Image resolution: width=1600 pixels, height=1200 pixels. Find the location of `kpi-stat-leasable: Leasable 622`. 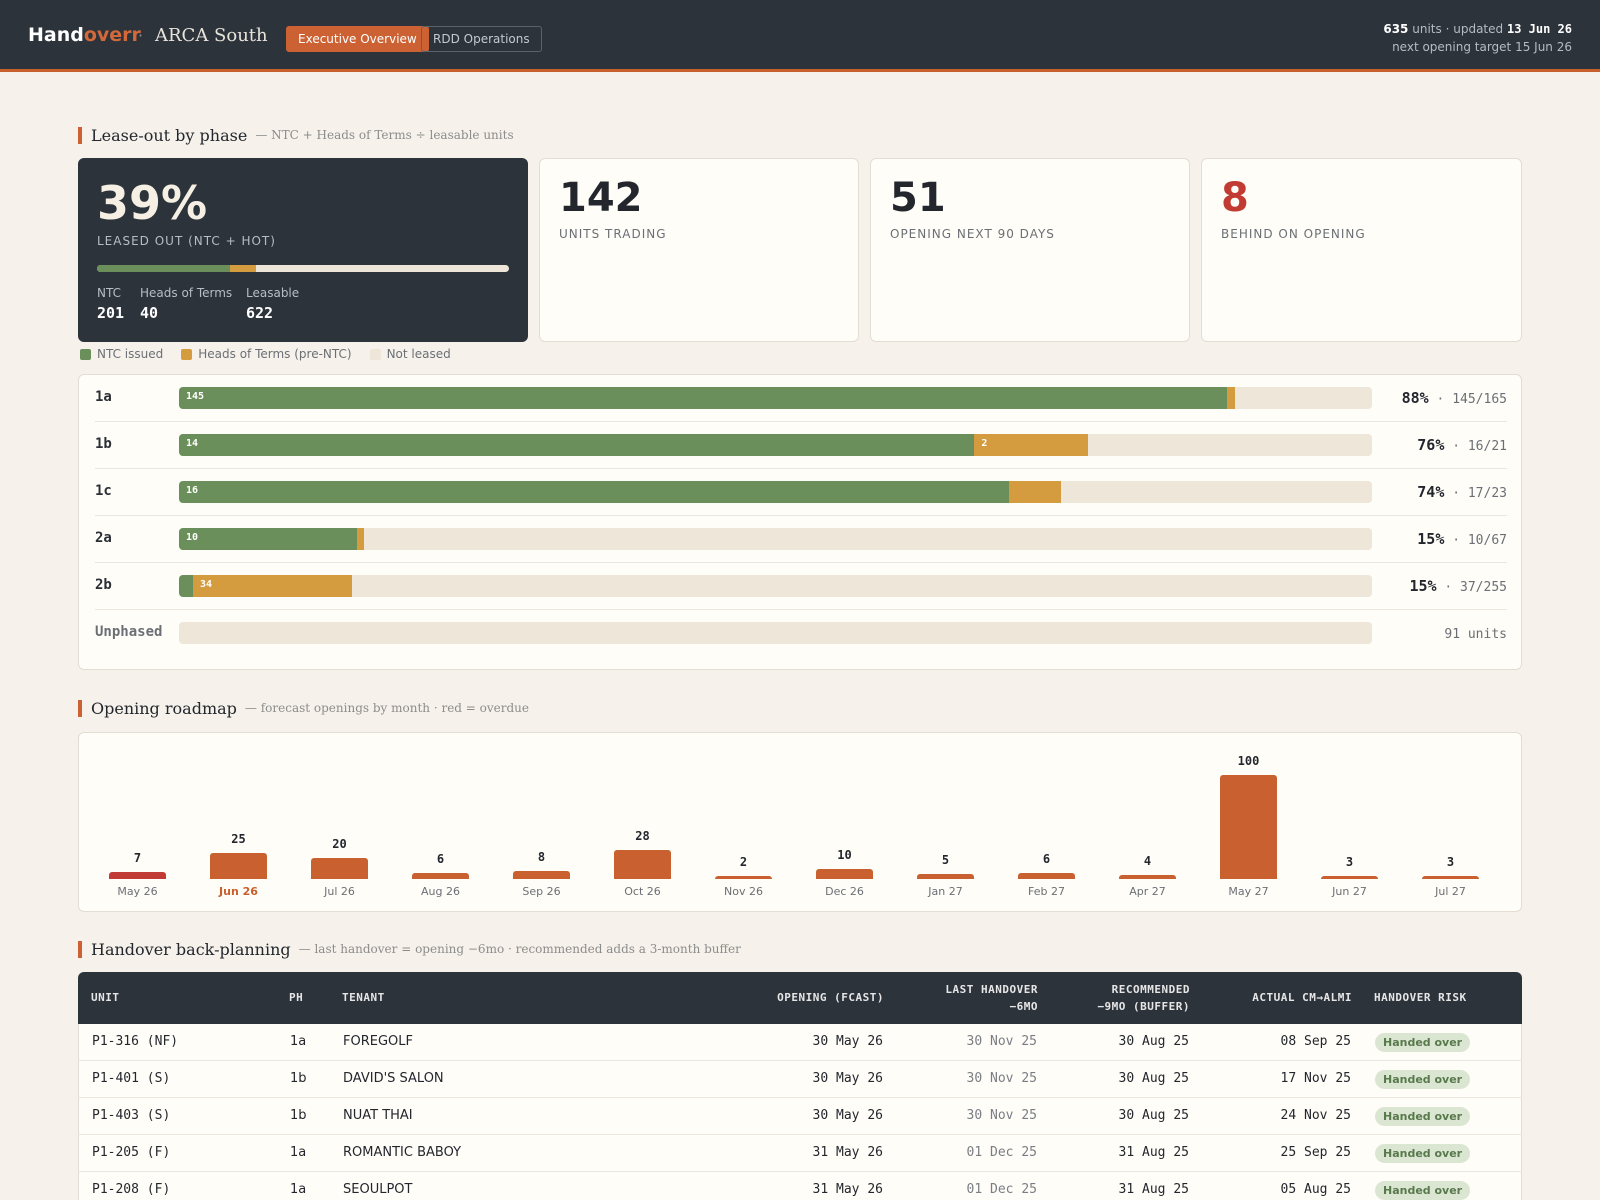

kpi-stat-leasable: Leasable 622 is located at coordinates (272, 304).